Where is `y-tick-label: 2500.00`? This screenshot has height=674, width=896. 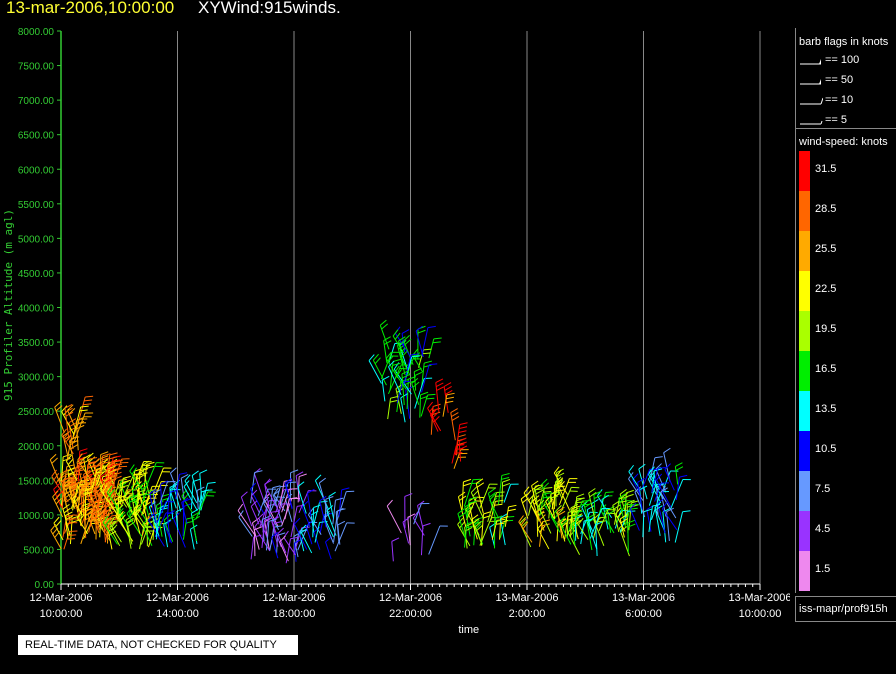
y-tick-label: 2500.00 is located at coordinates (36, 412).